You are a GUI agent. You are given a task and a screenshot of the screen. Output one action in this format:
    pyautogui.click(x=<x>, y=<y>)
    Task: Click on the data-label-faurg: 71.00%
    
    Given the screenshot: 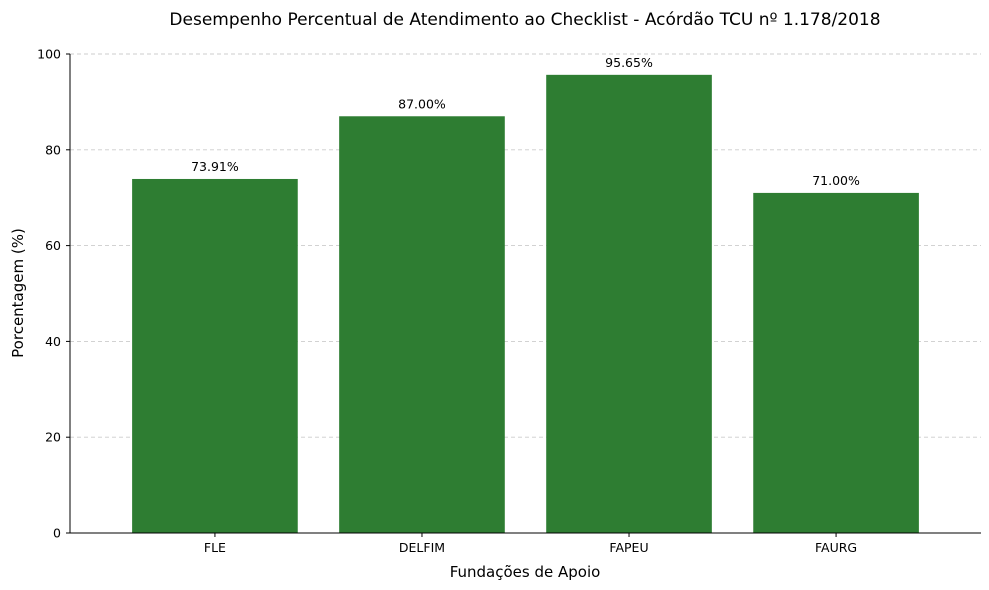 What is the action you would take?
    pyautogui.click(x=836, y=180)
    